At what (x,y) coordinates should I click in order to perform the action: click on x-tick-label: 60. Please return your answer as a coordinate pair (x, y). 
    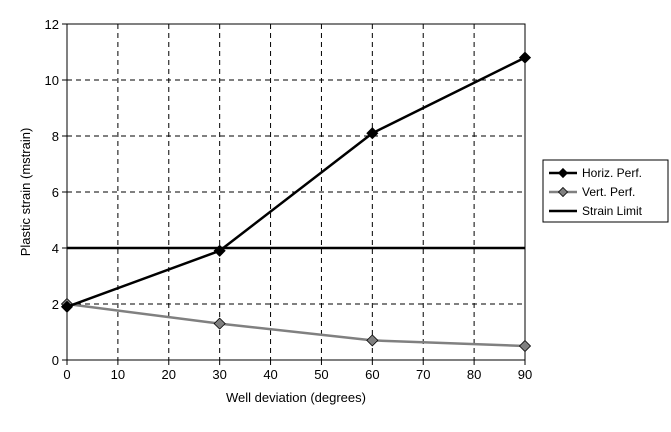
    Looking at the image, I should click on (372, 374).